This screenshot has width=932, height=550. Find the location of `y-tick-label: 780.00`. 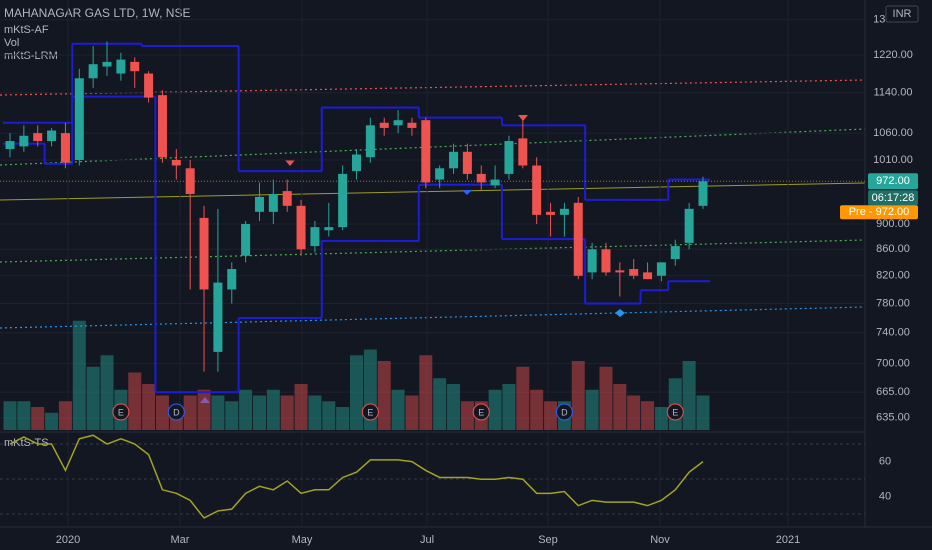

y-tick-label: 780.00 is located at coordinates (893, 303).